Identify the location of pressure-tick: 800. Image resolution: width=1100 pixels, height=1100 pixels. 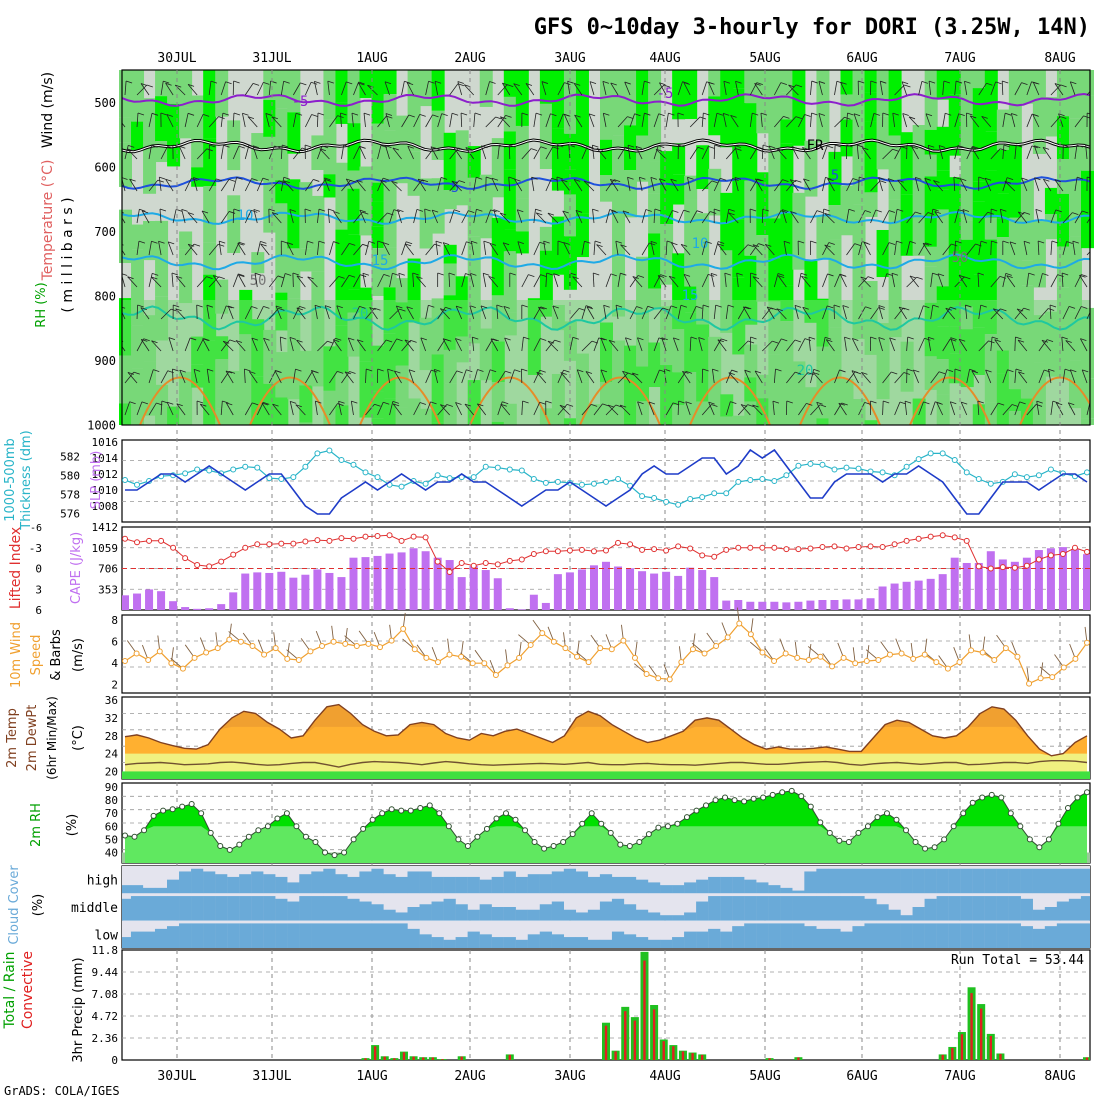
(105, 297).